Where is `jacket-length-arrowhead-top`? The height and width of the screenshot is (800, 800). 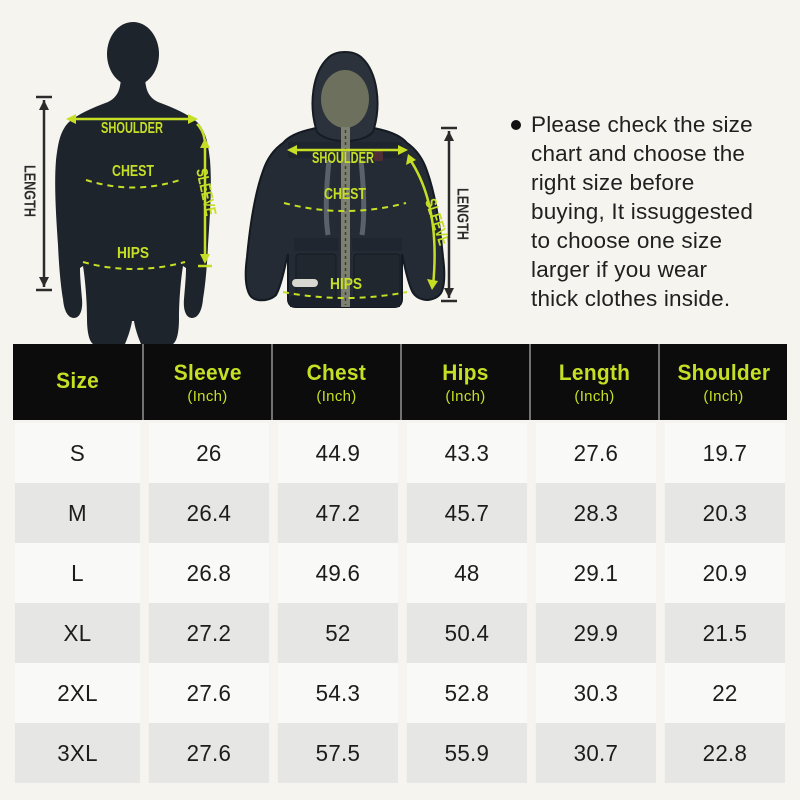 jacket-length-arrowhead-top is located at coordinates (449, 136).